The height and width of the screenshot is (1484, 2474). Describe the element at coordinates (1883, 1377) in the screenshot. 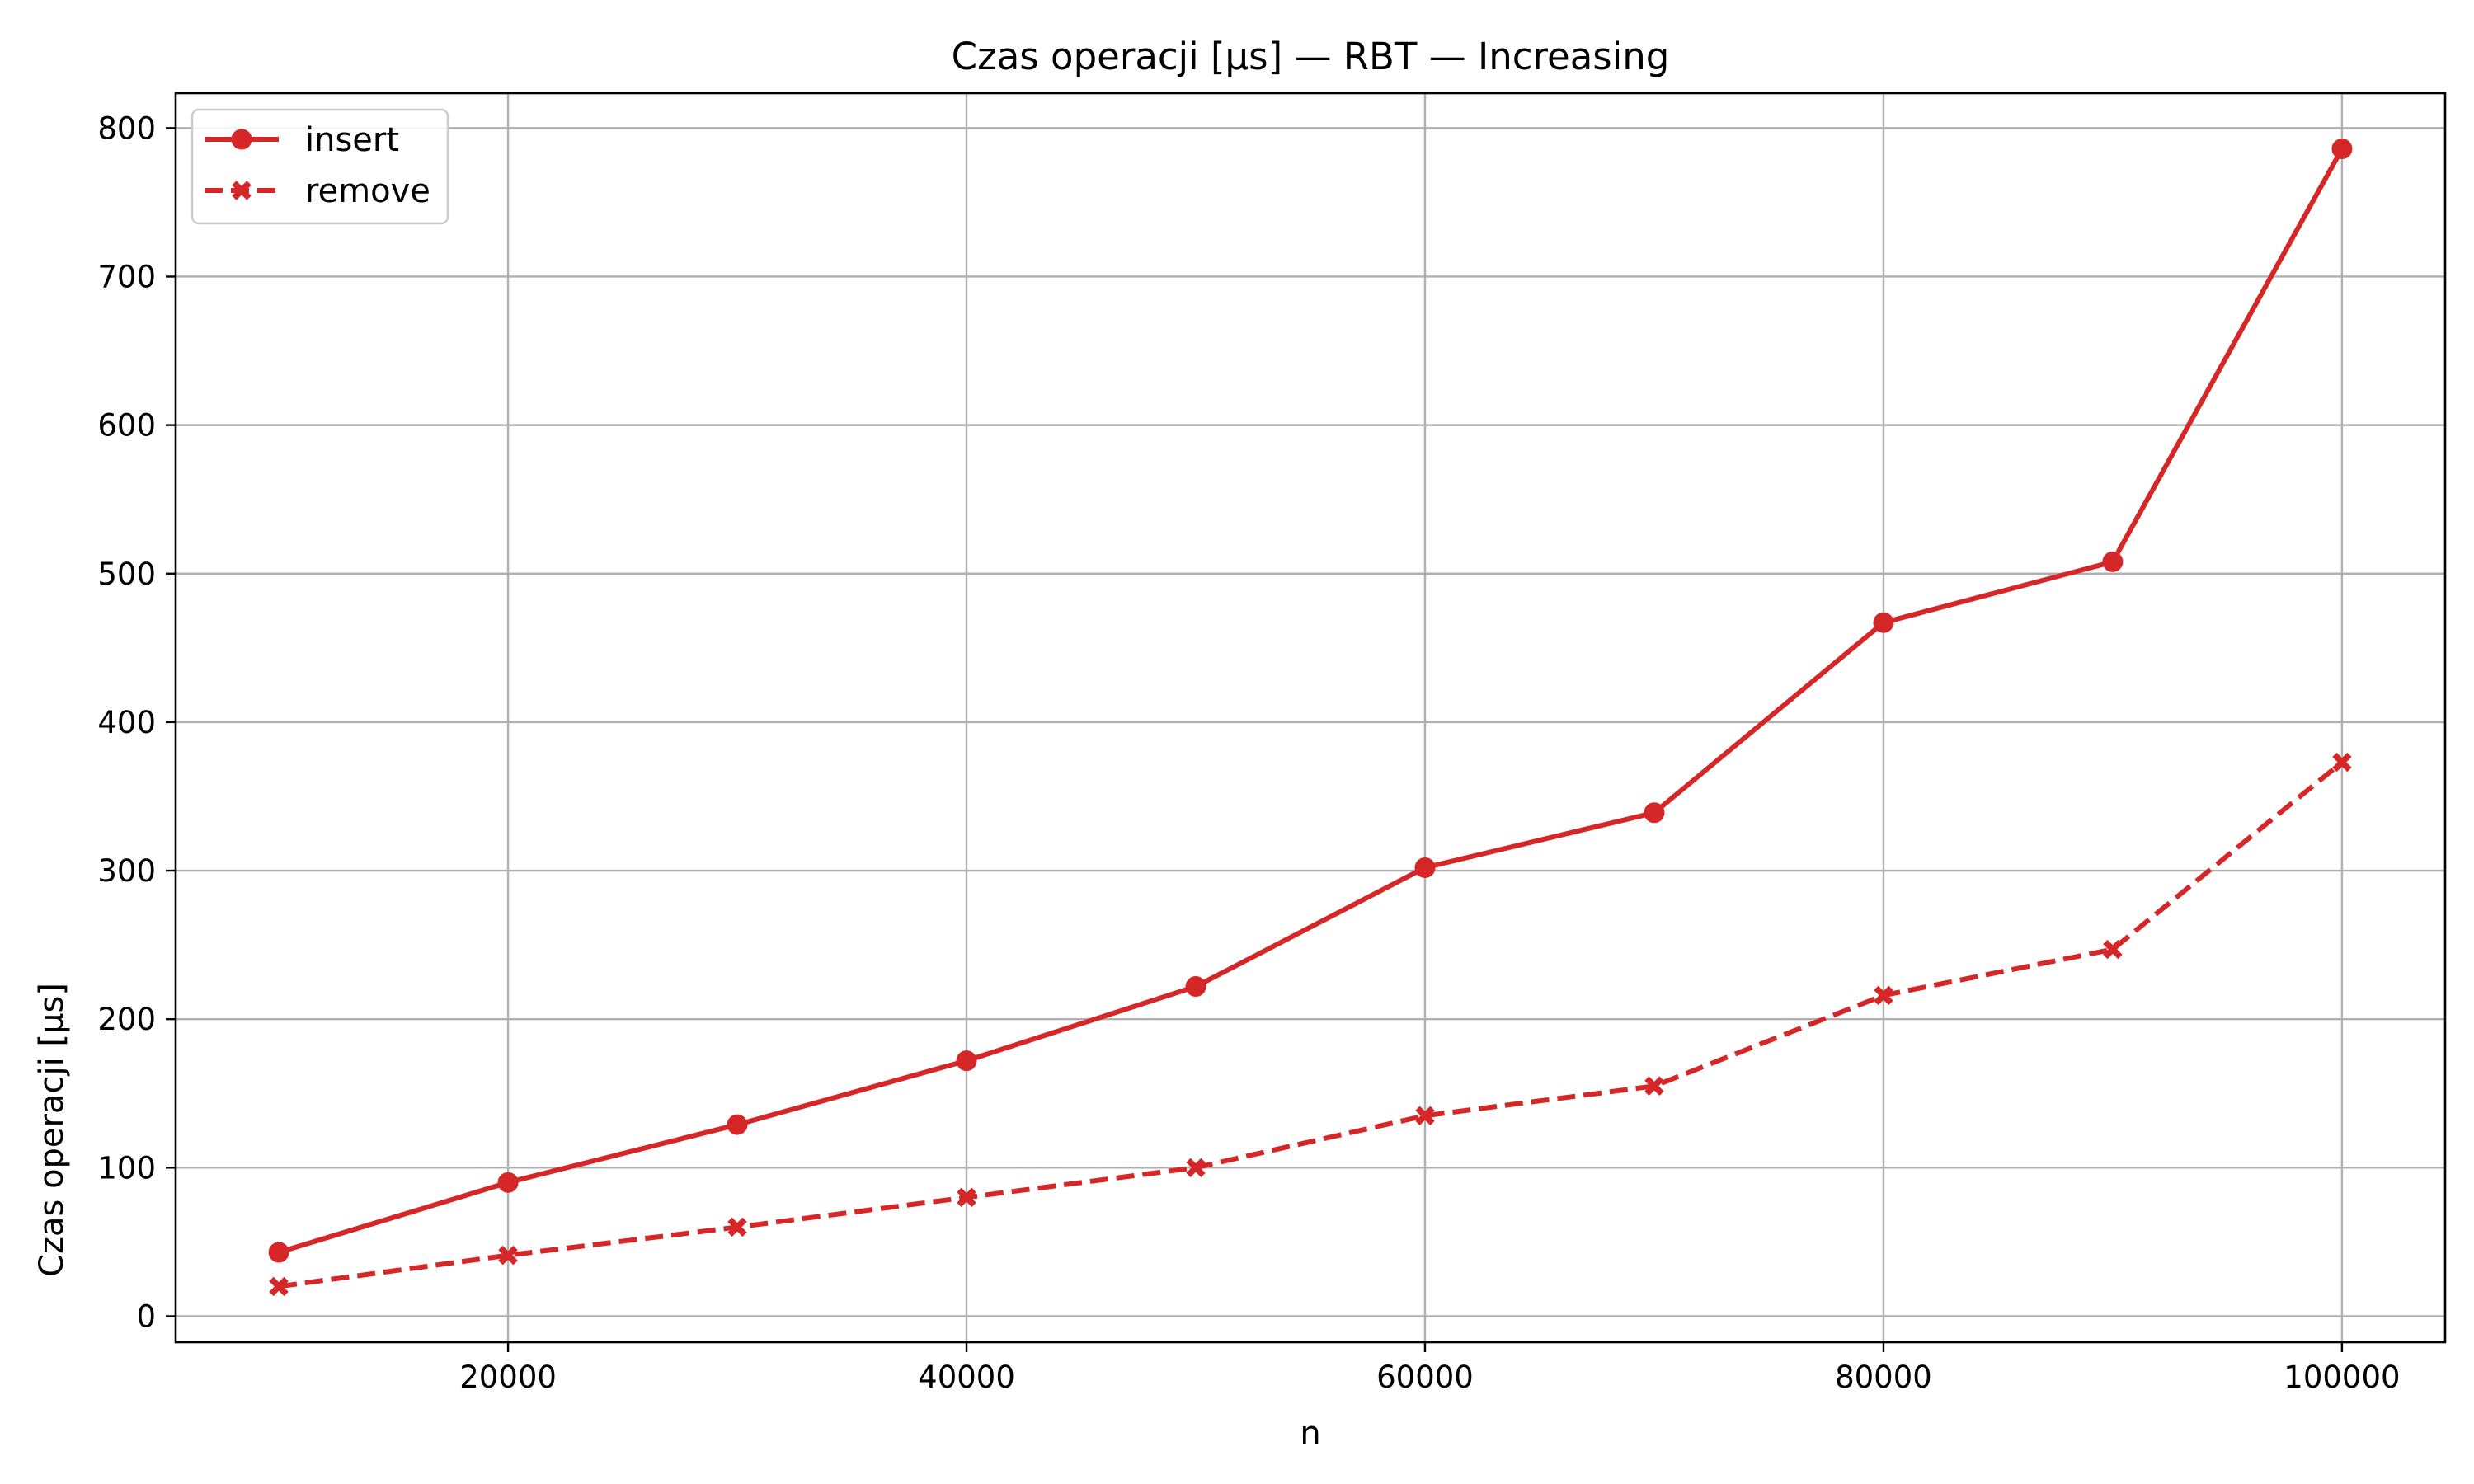

I see `x-tick-label: 80000` at that location.